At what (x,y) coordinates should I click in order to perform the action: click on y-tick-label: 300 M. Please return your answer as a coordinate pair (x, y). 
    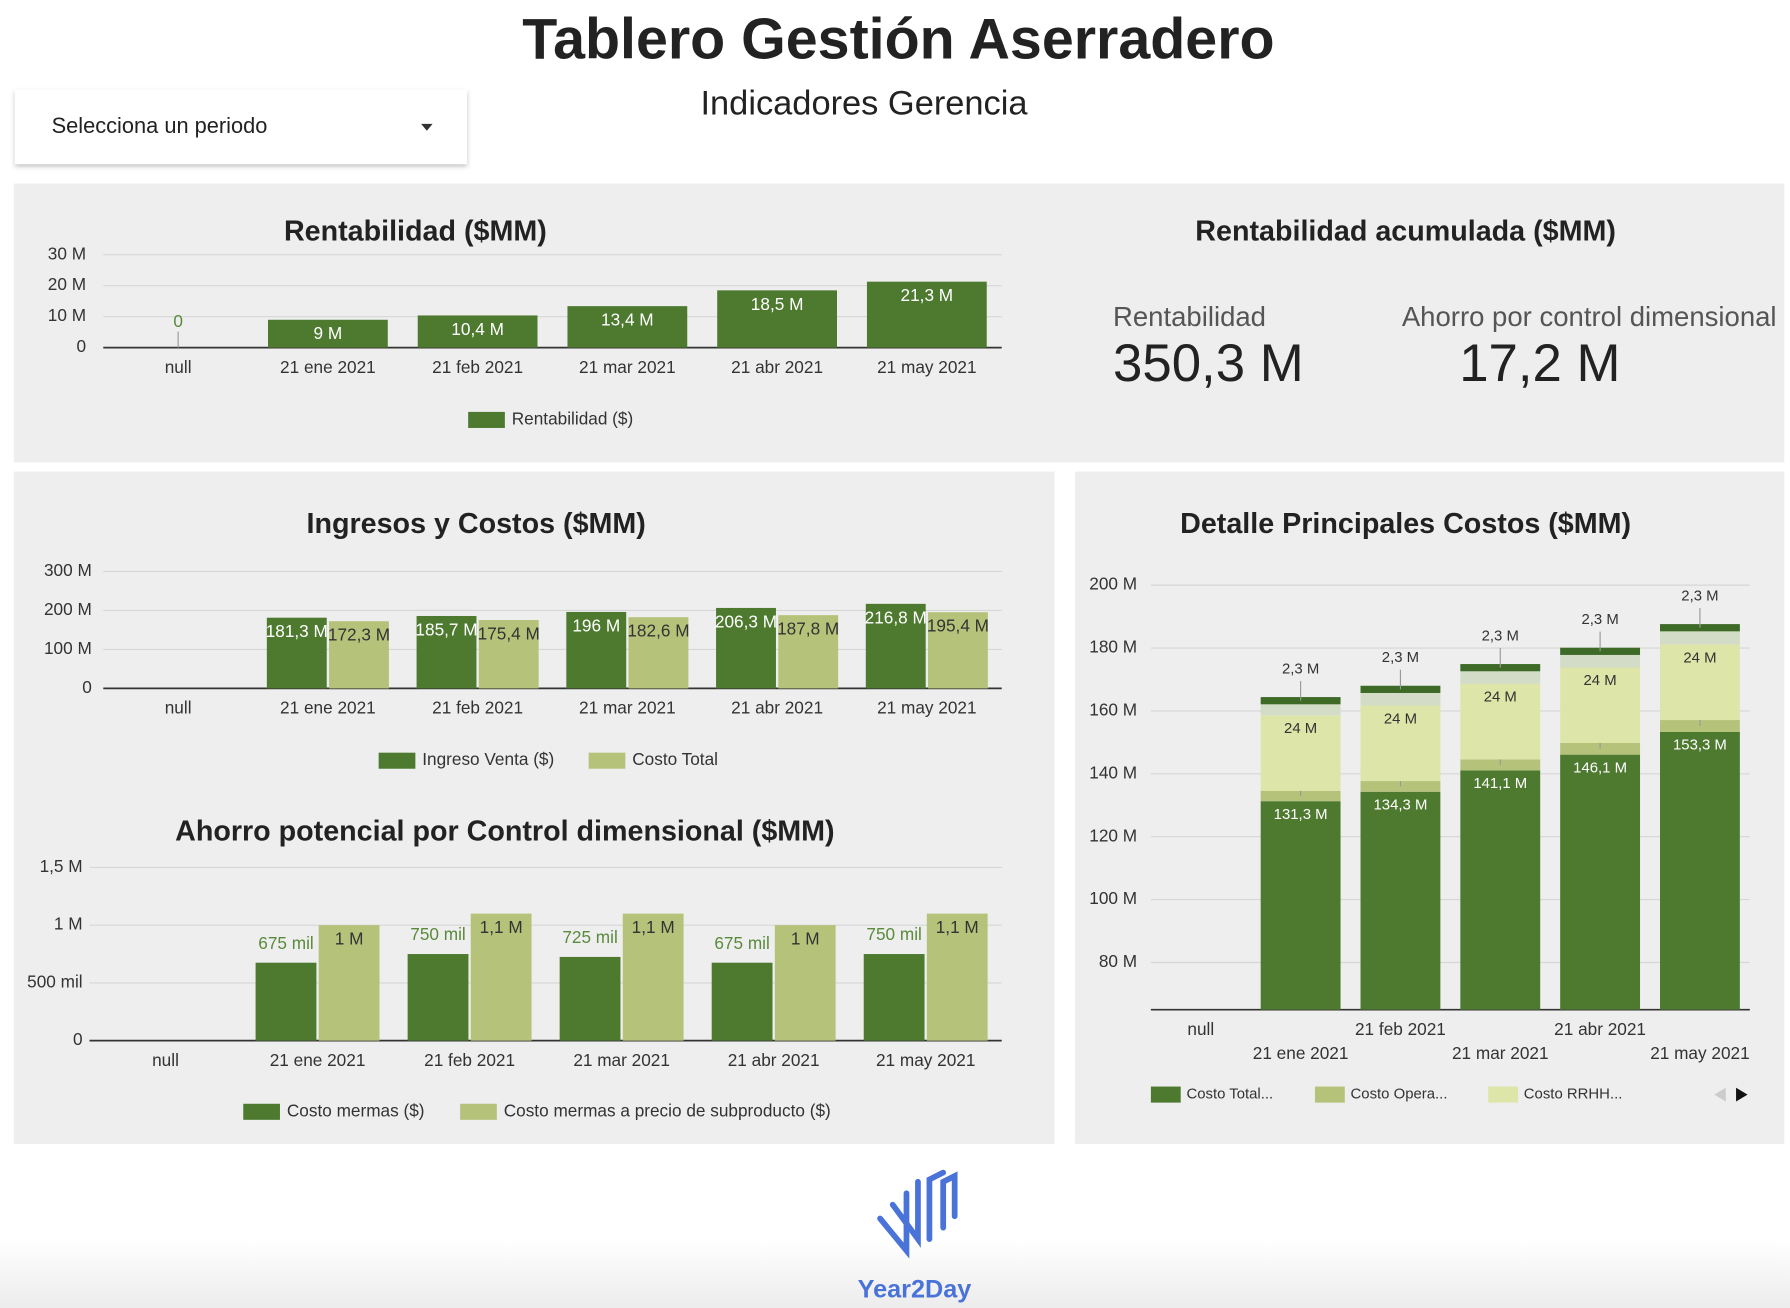
    Looking at the image, I should click on (68, 570).